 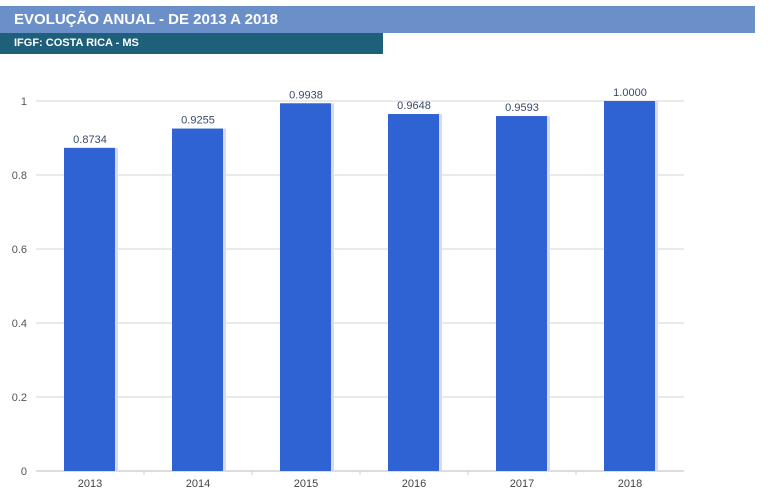 I want to click on data-label: 0.9648, so click(x=414, y=106).